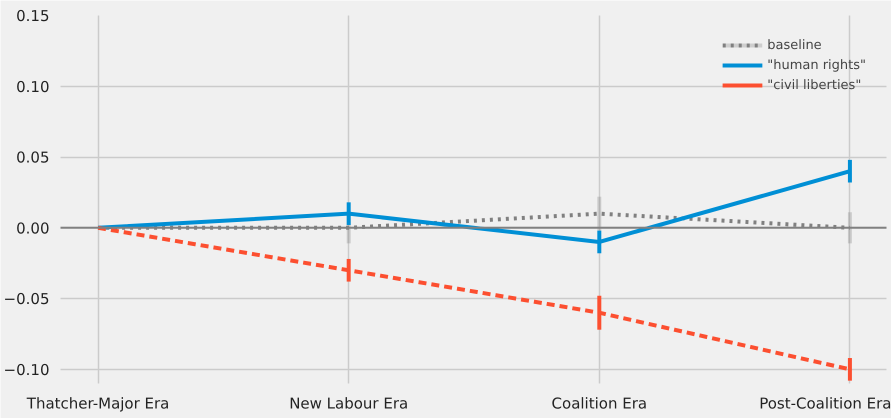 Image resolution: width=891 pixels, height=418 pixels. What do you see at coordinates (27, 369) in the screenshot?
I see `y-tick-label: −0.10` at bounding box center [27, 369].